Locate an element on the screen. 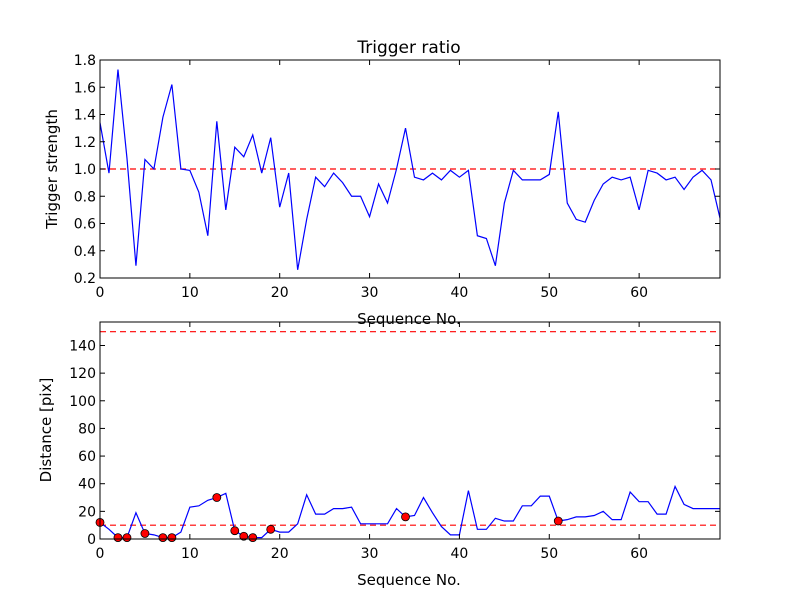 This screenshot has width=800, height=600. y-tick-label: 0 is located at coordinates (91, 540).